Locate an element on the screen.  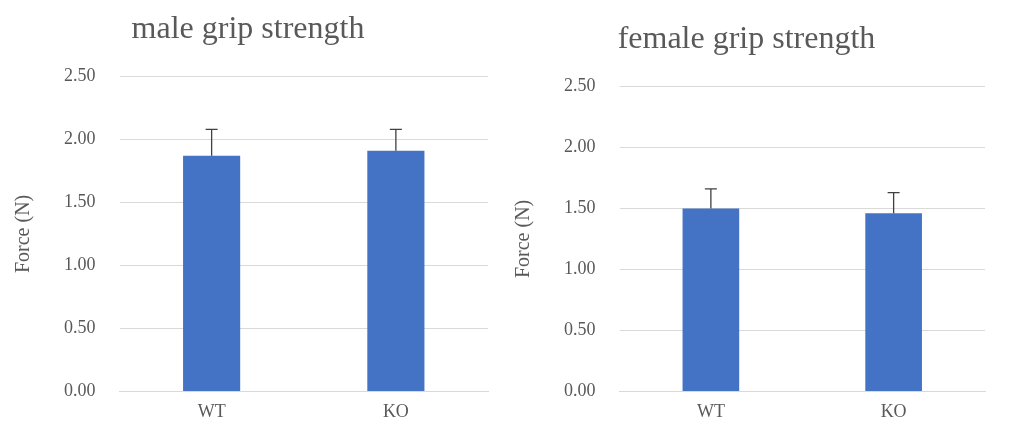
chart-title: male grip strength is located at coordinates (248, 26).